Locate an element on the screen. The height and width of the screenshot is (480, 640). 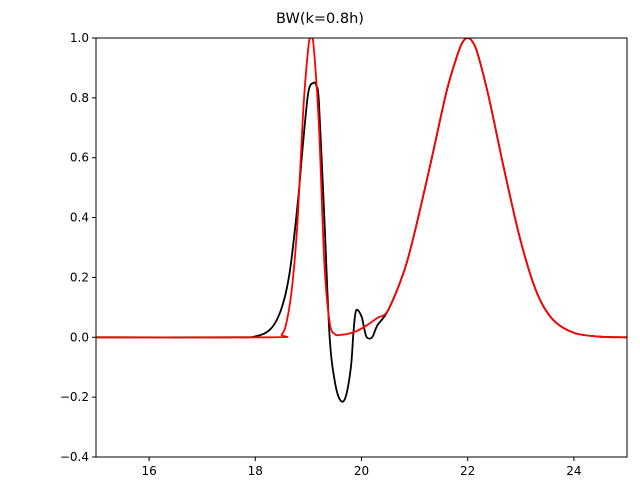
x-tick-label: 20 is located at coordinates (361, 471).